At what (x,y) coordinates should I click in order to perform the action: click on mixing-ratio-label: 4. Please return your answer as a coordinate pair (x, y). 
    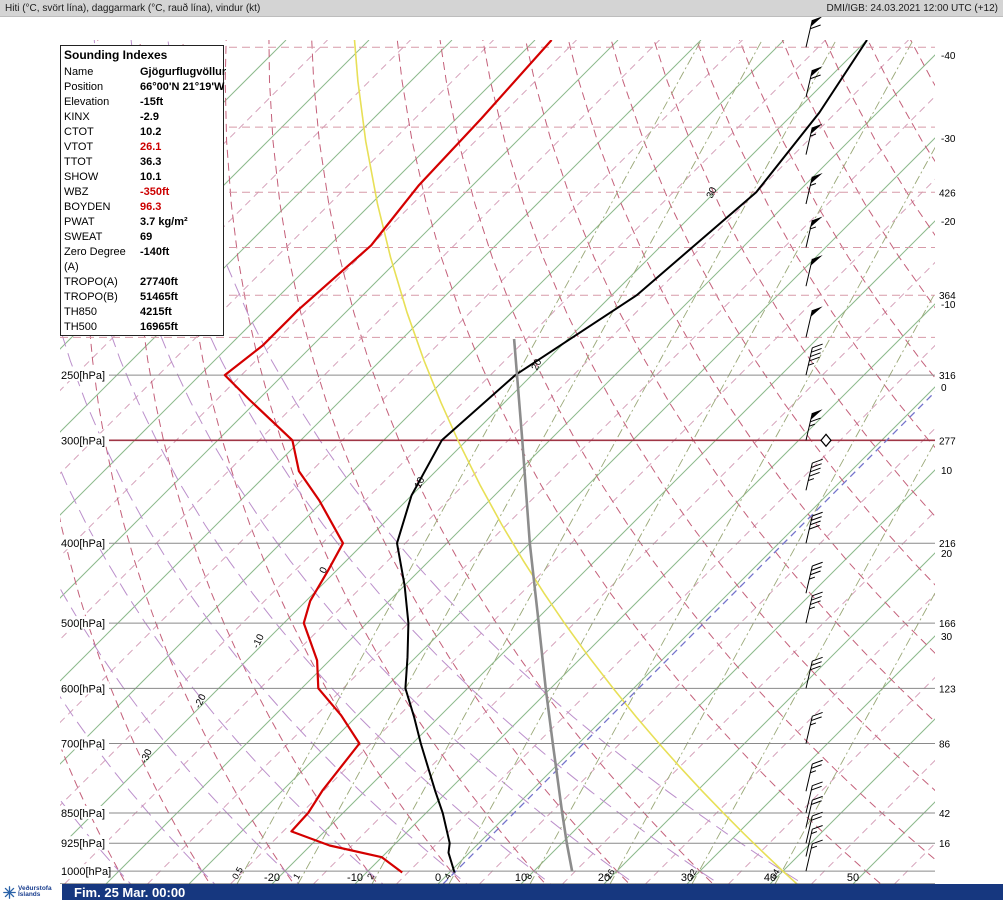
    Looking at the image, I should click on (447, 876).